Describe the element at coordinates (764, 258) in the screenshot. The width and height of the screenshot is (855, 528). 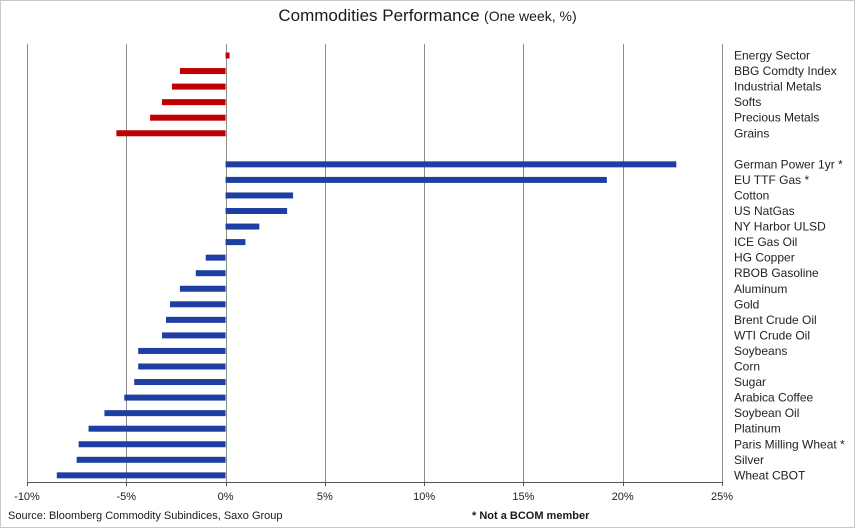
I see `category-label: HG Copper` at that location.